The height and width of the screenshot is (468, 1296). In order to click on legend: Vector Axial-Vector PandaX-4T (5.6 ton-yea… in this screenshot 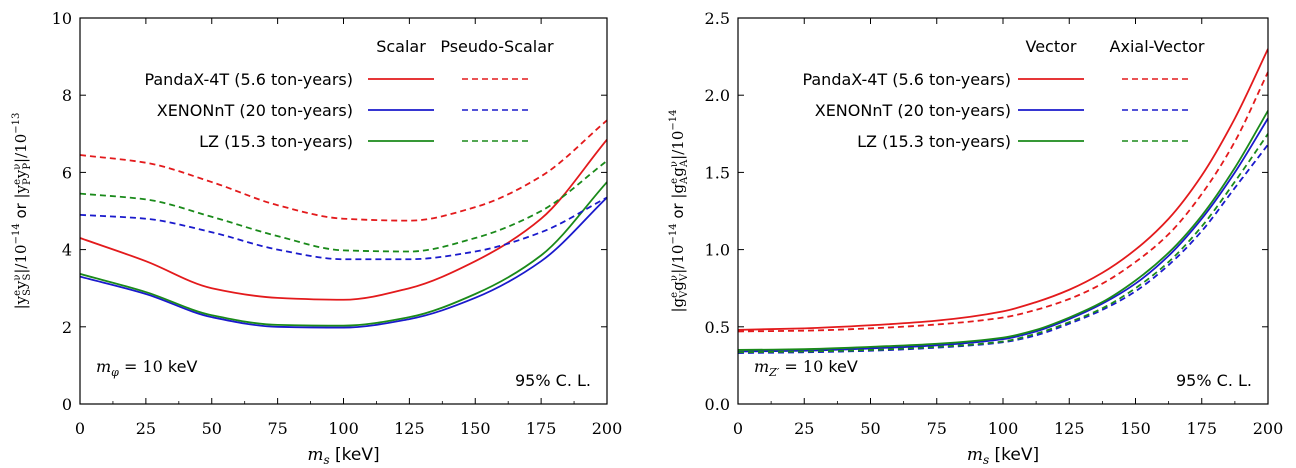, I will do `click(1003, 94)`.